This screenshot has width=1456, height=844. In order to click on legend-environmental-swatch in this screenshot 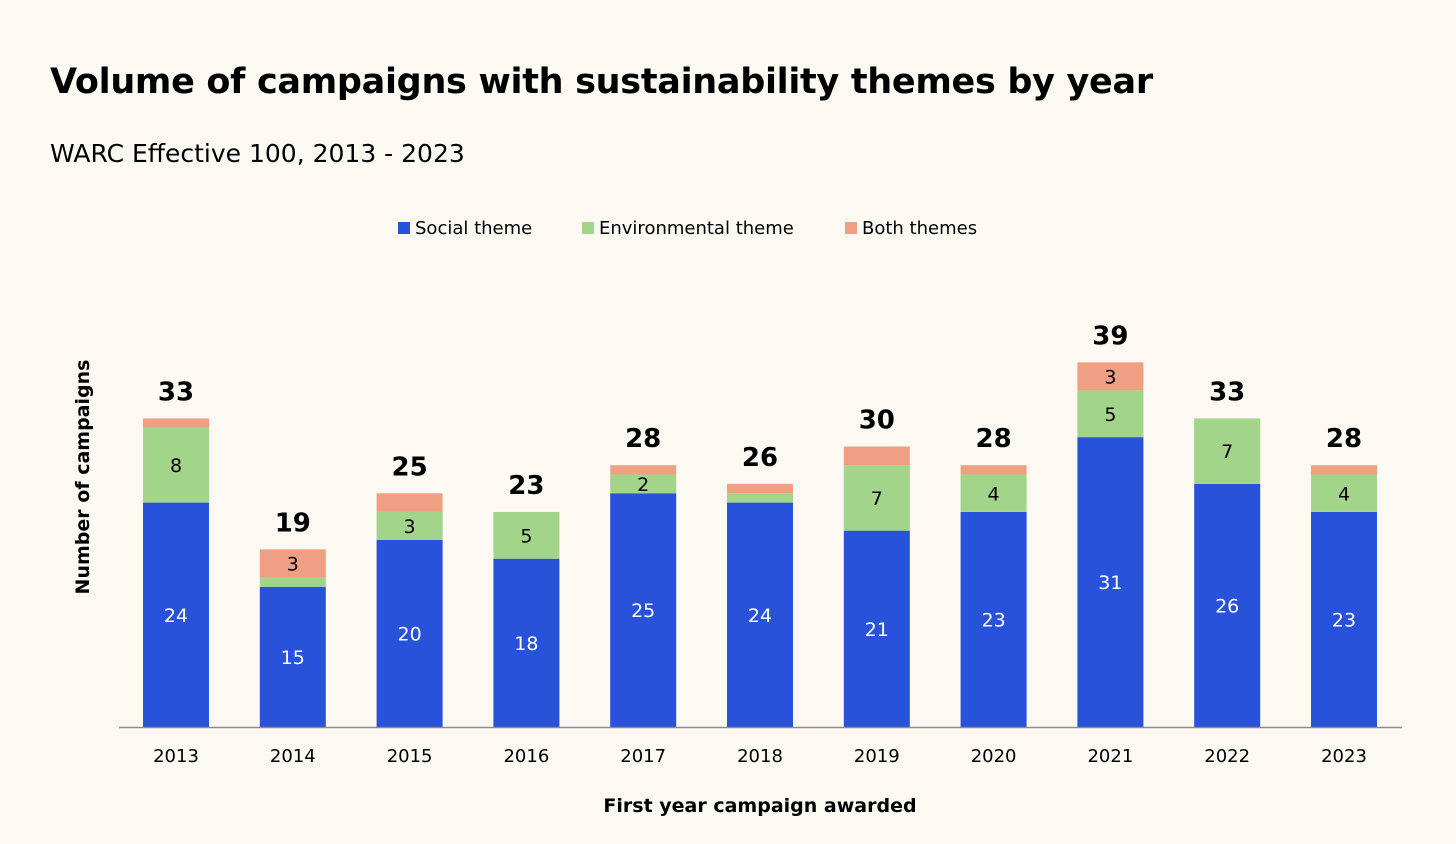, I will do `click(588, 228)`.